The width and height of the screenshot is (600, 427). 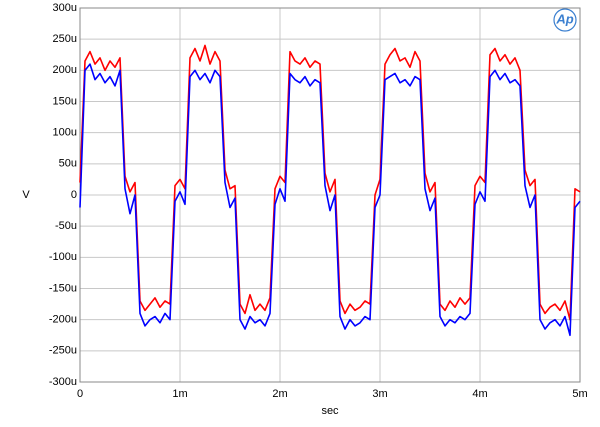 I want to click on y-tick-label: 300u, so click(x=65, y=8).